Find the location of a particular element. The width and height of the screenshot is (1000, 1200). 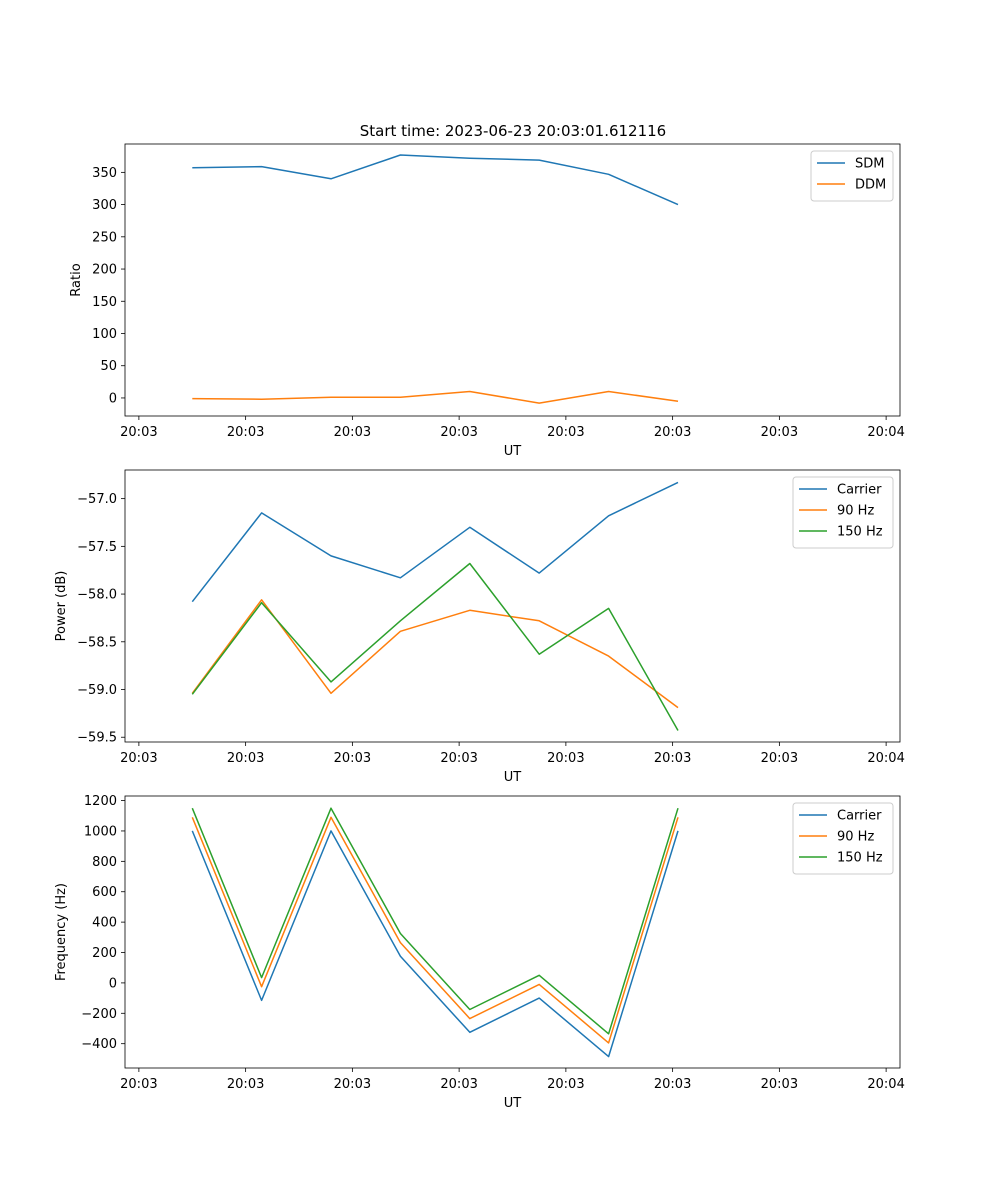

y-tick-label: −57.5 is located at coordinates (97, 547).